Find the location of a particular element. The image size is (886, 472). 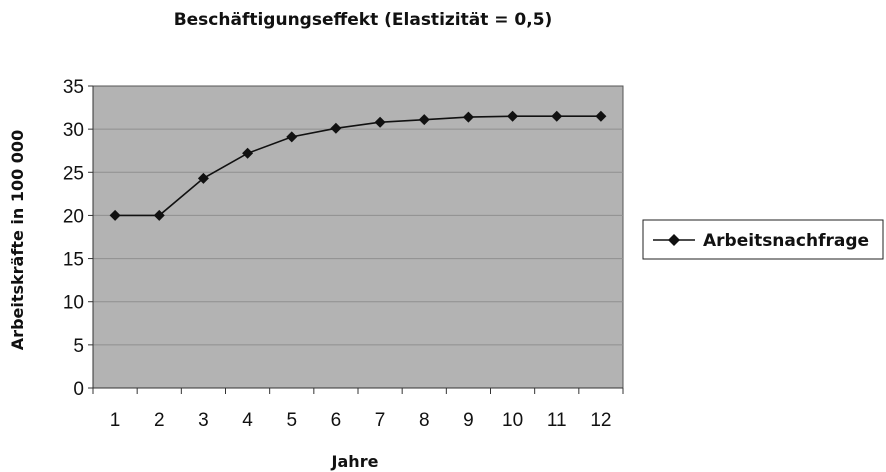

x-tick-label: 5 is located at coordinates (291, 420).